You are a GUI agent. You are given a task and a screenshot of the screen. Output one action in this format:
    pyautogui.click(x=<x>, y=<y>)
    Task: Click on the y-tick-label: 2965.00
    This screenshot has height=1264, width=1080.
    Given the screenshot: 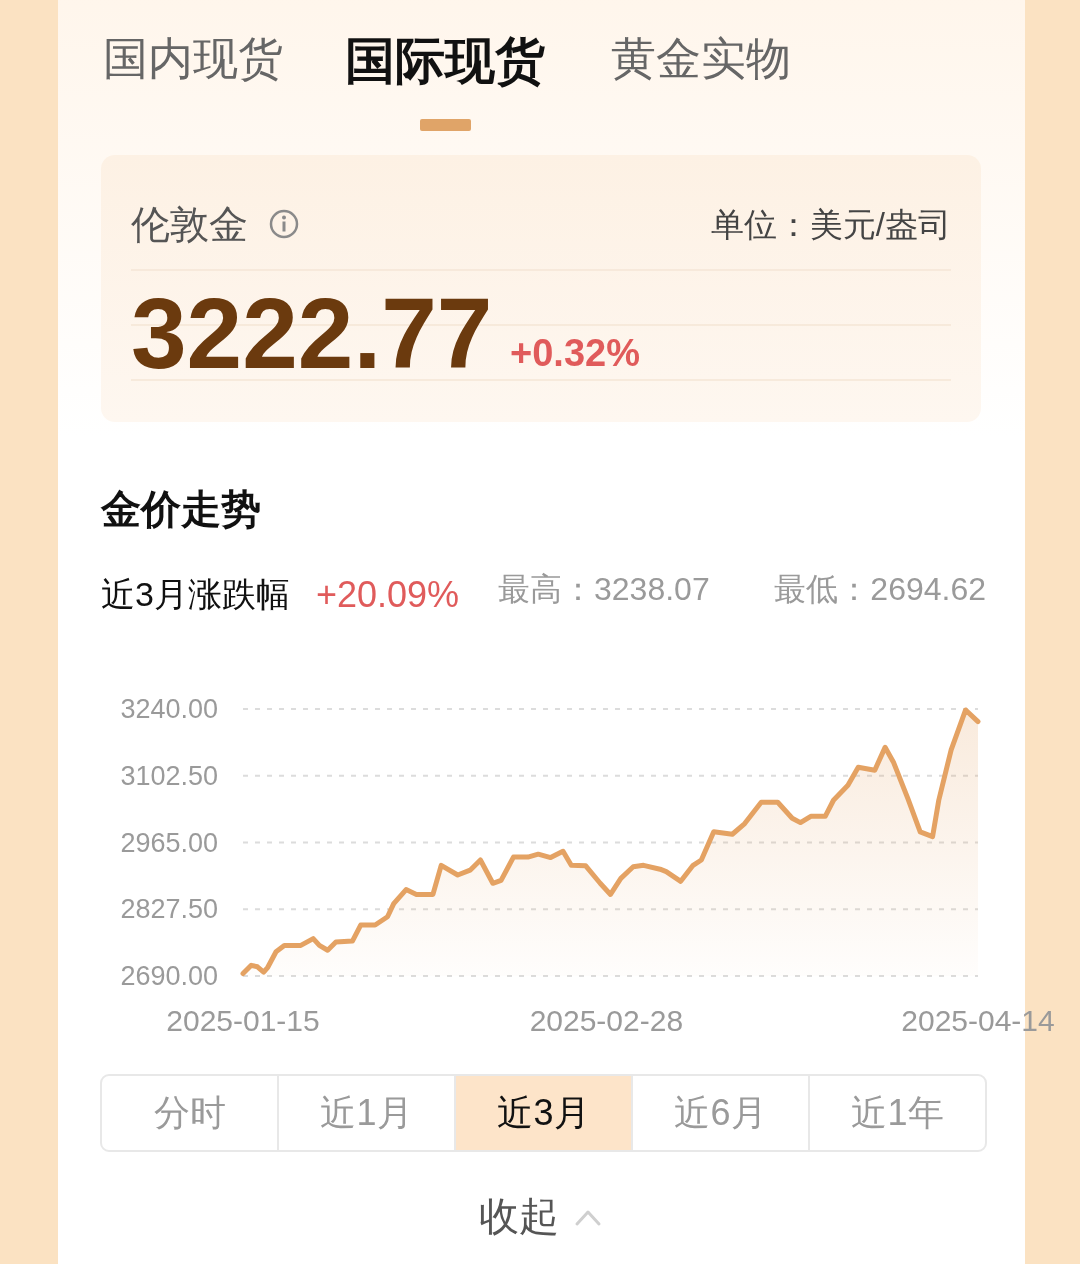 What is the action you would take?
    pyautogui.click(x=169, y=842)
    